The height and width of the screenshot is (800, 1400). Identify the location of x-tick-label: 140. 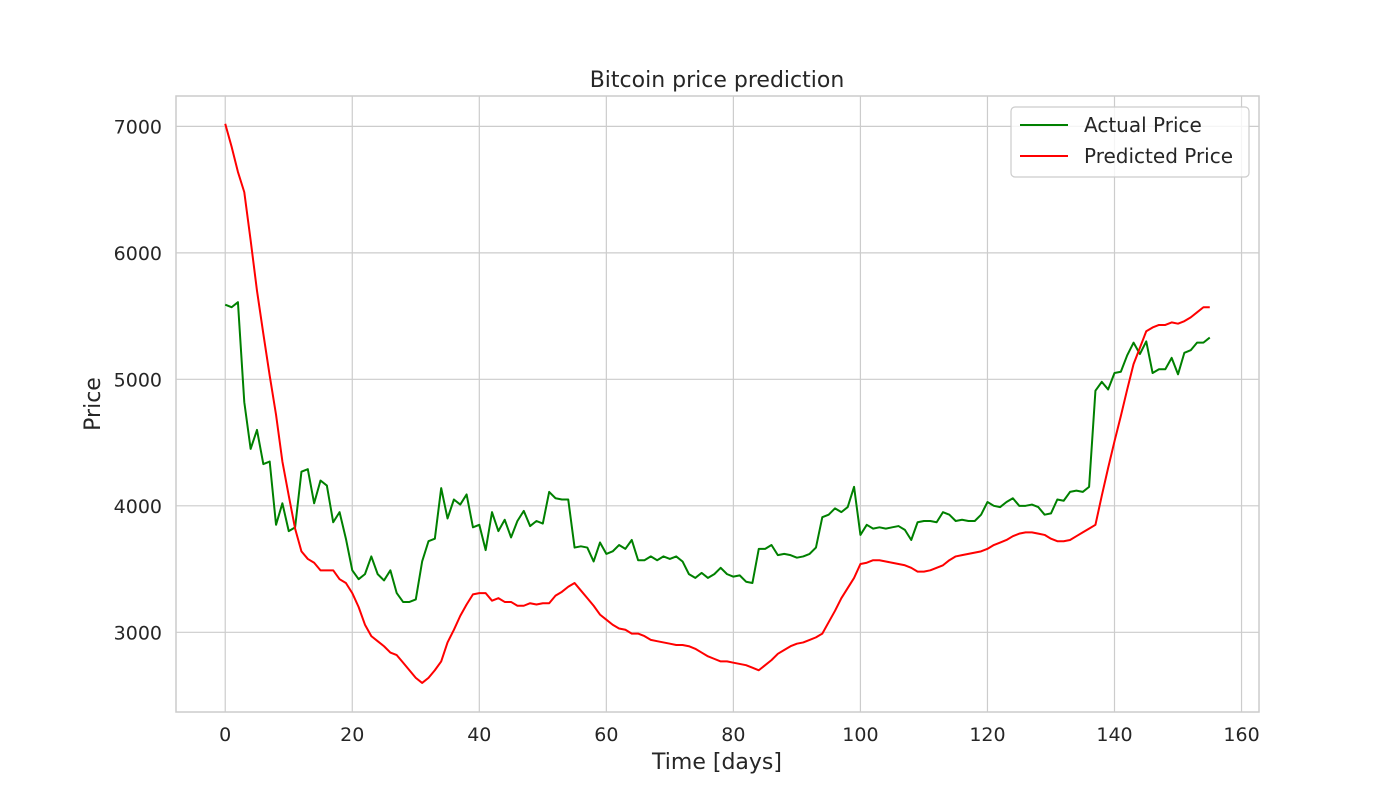
(1114, 735).